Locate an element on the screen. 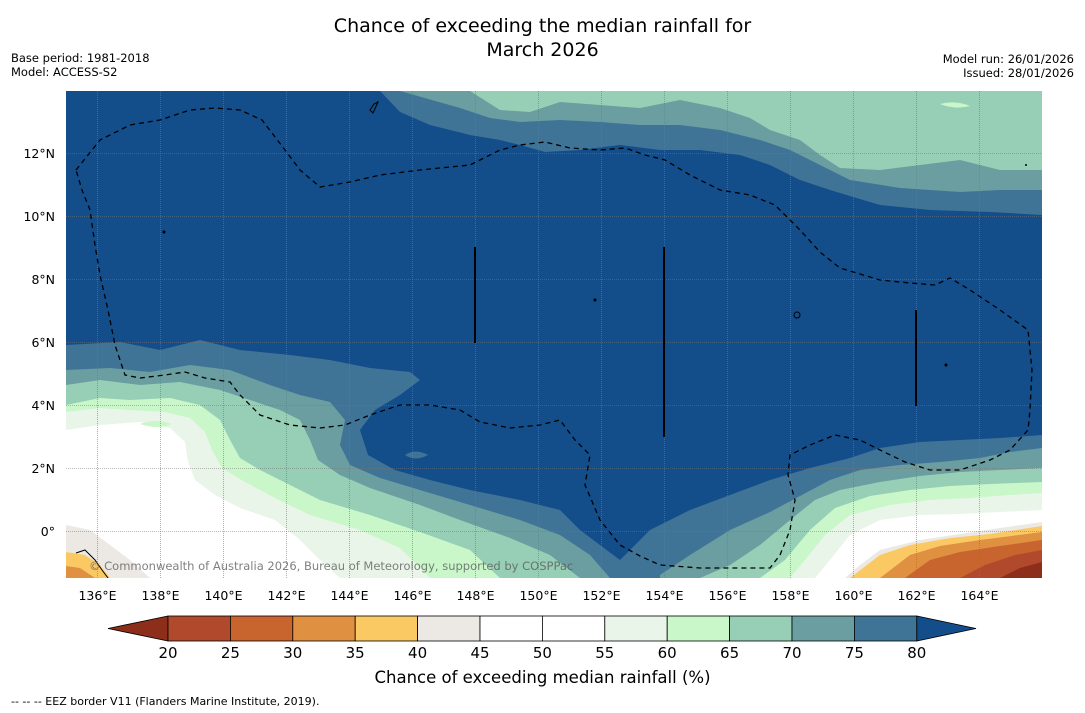 Image resolution: width=1085 pixels, height=713 pixels. lon-tick-label: 142°E is located at coordinates (286, 595).